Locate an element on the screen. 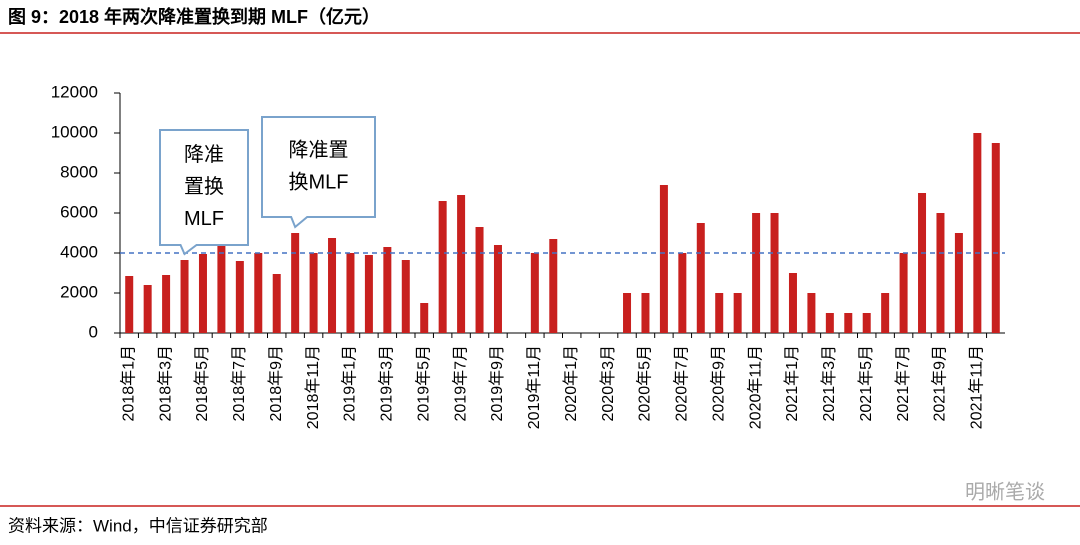 This screenshot has height=545, width=1080. x-tick-label: 2019年11月 is located at coordinates (534, 387).